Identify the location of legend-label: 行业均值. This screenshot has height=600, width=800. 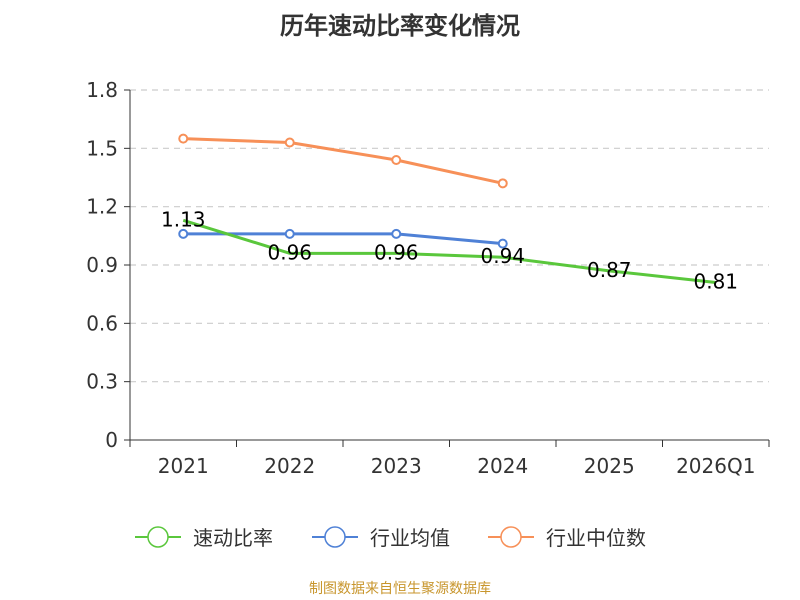
(410, 538).